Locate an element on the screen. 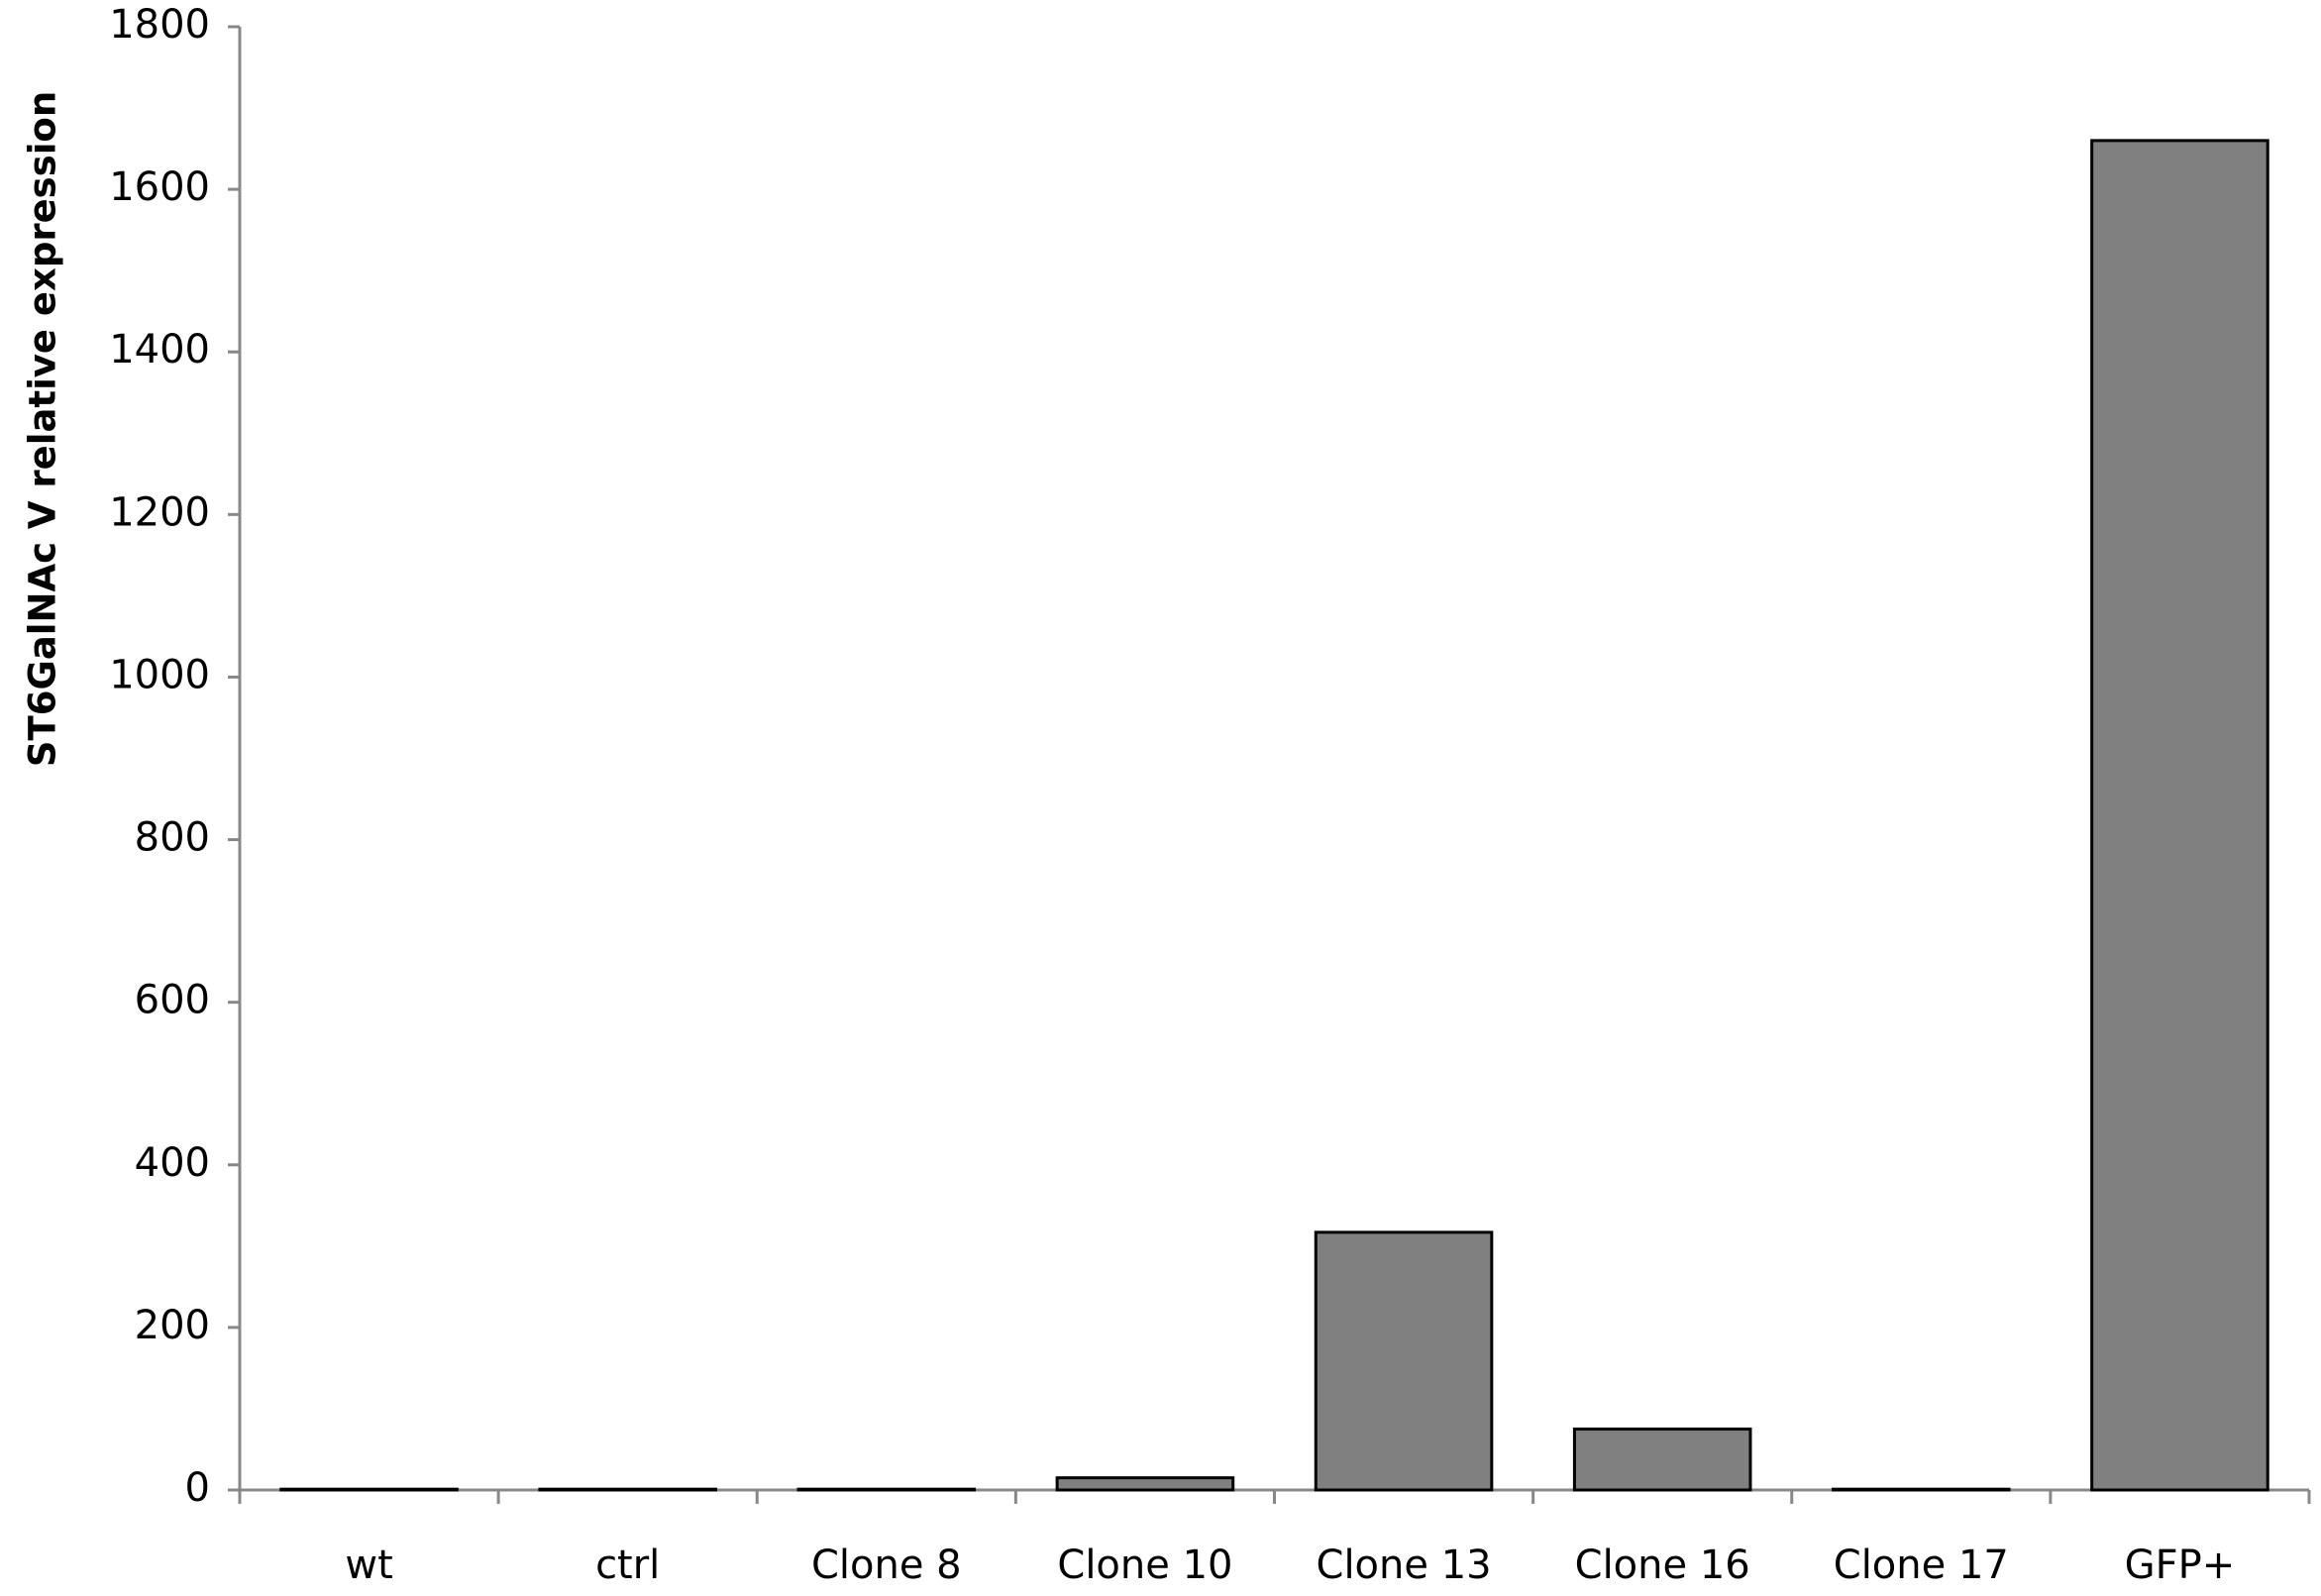  y-tick-label: 1200 is located at coordinates (160, 512).